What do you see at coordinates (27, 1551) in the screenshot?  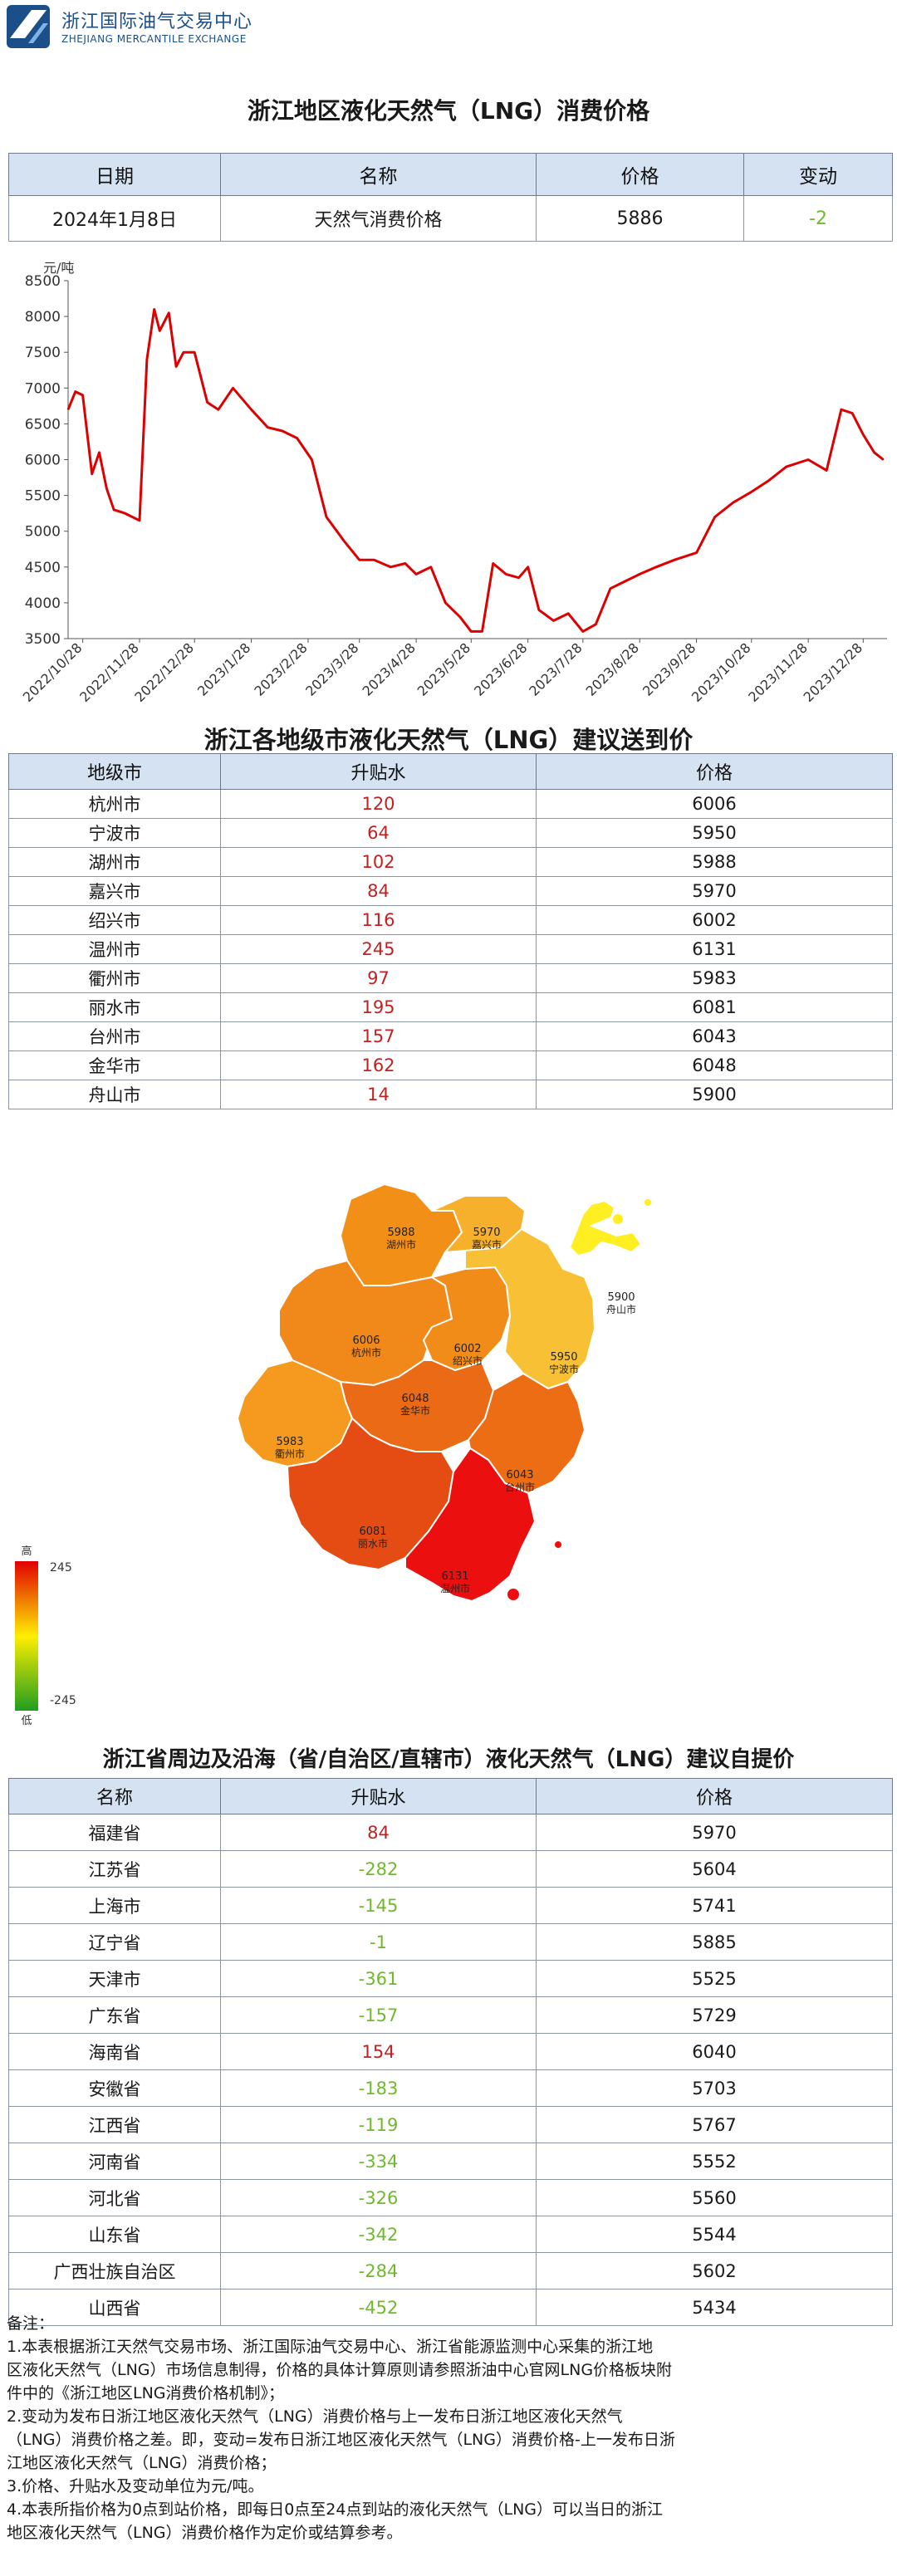 I see `legend-high-label: 高` at bounding box center [27, 1551].